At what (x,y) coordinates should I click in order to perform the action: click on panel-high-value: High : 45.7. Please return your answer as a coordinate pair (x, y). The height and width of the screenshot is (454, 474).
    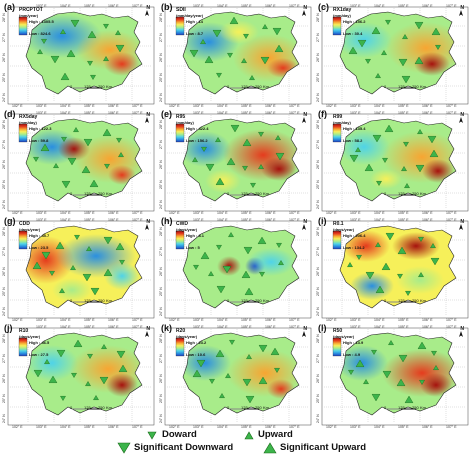
    Looking at the image, I should click on (39, 235).